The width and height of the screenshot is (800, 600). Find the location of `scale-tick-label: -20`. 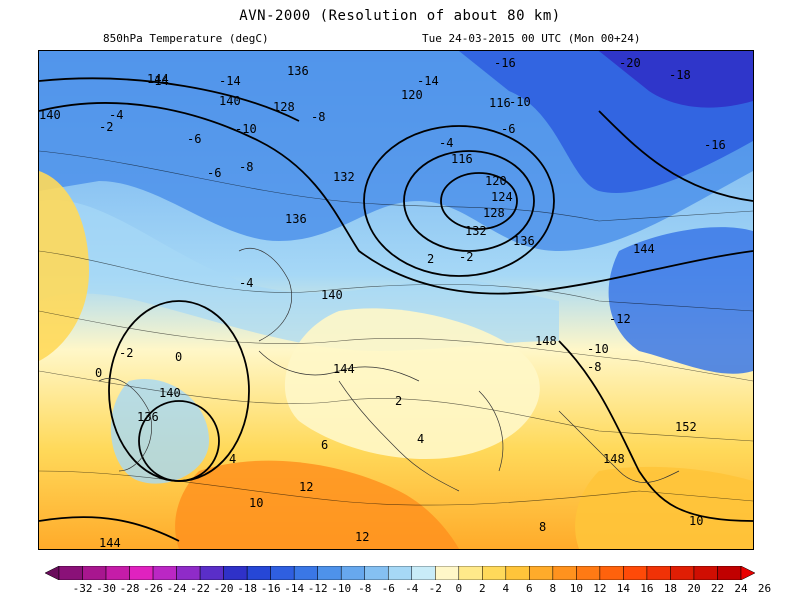

scale-tick-label: -20 is located at coordinates (223, 588).